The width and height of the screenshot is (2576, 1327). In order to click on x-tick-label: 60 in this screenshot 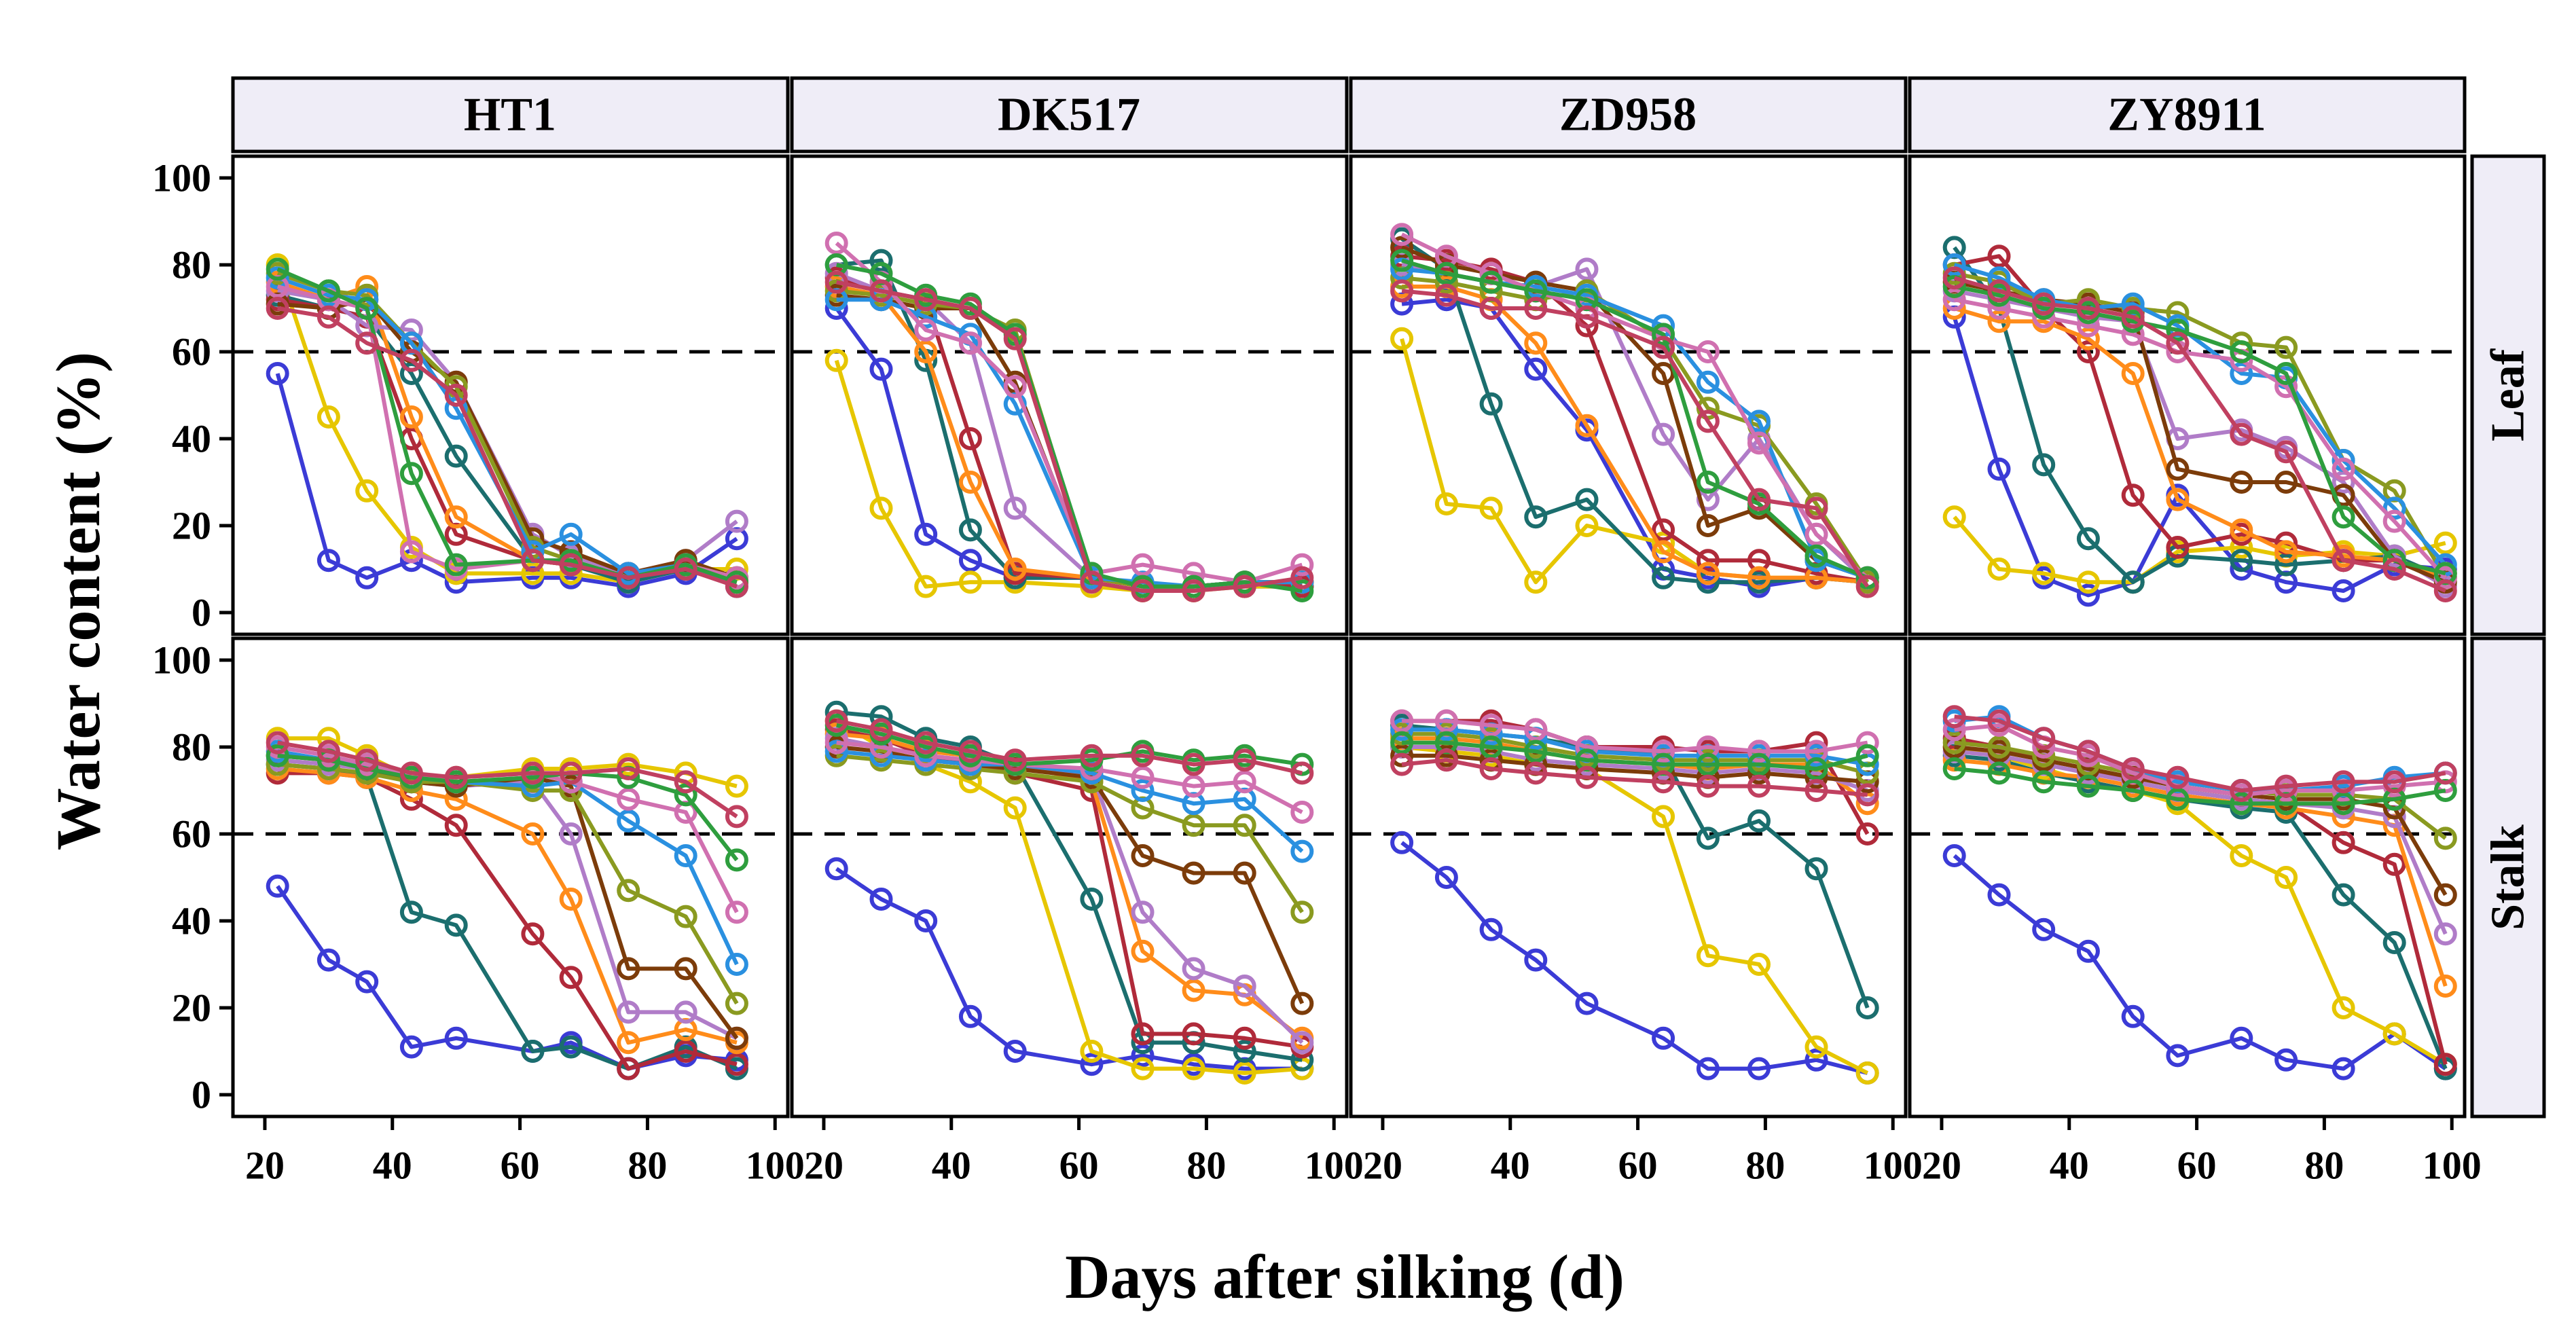, I will do `click(520, 1166)`.